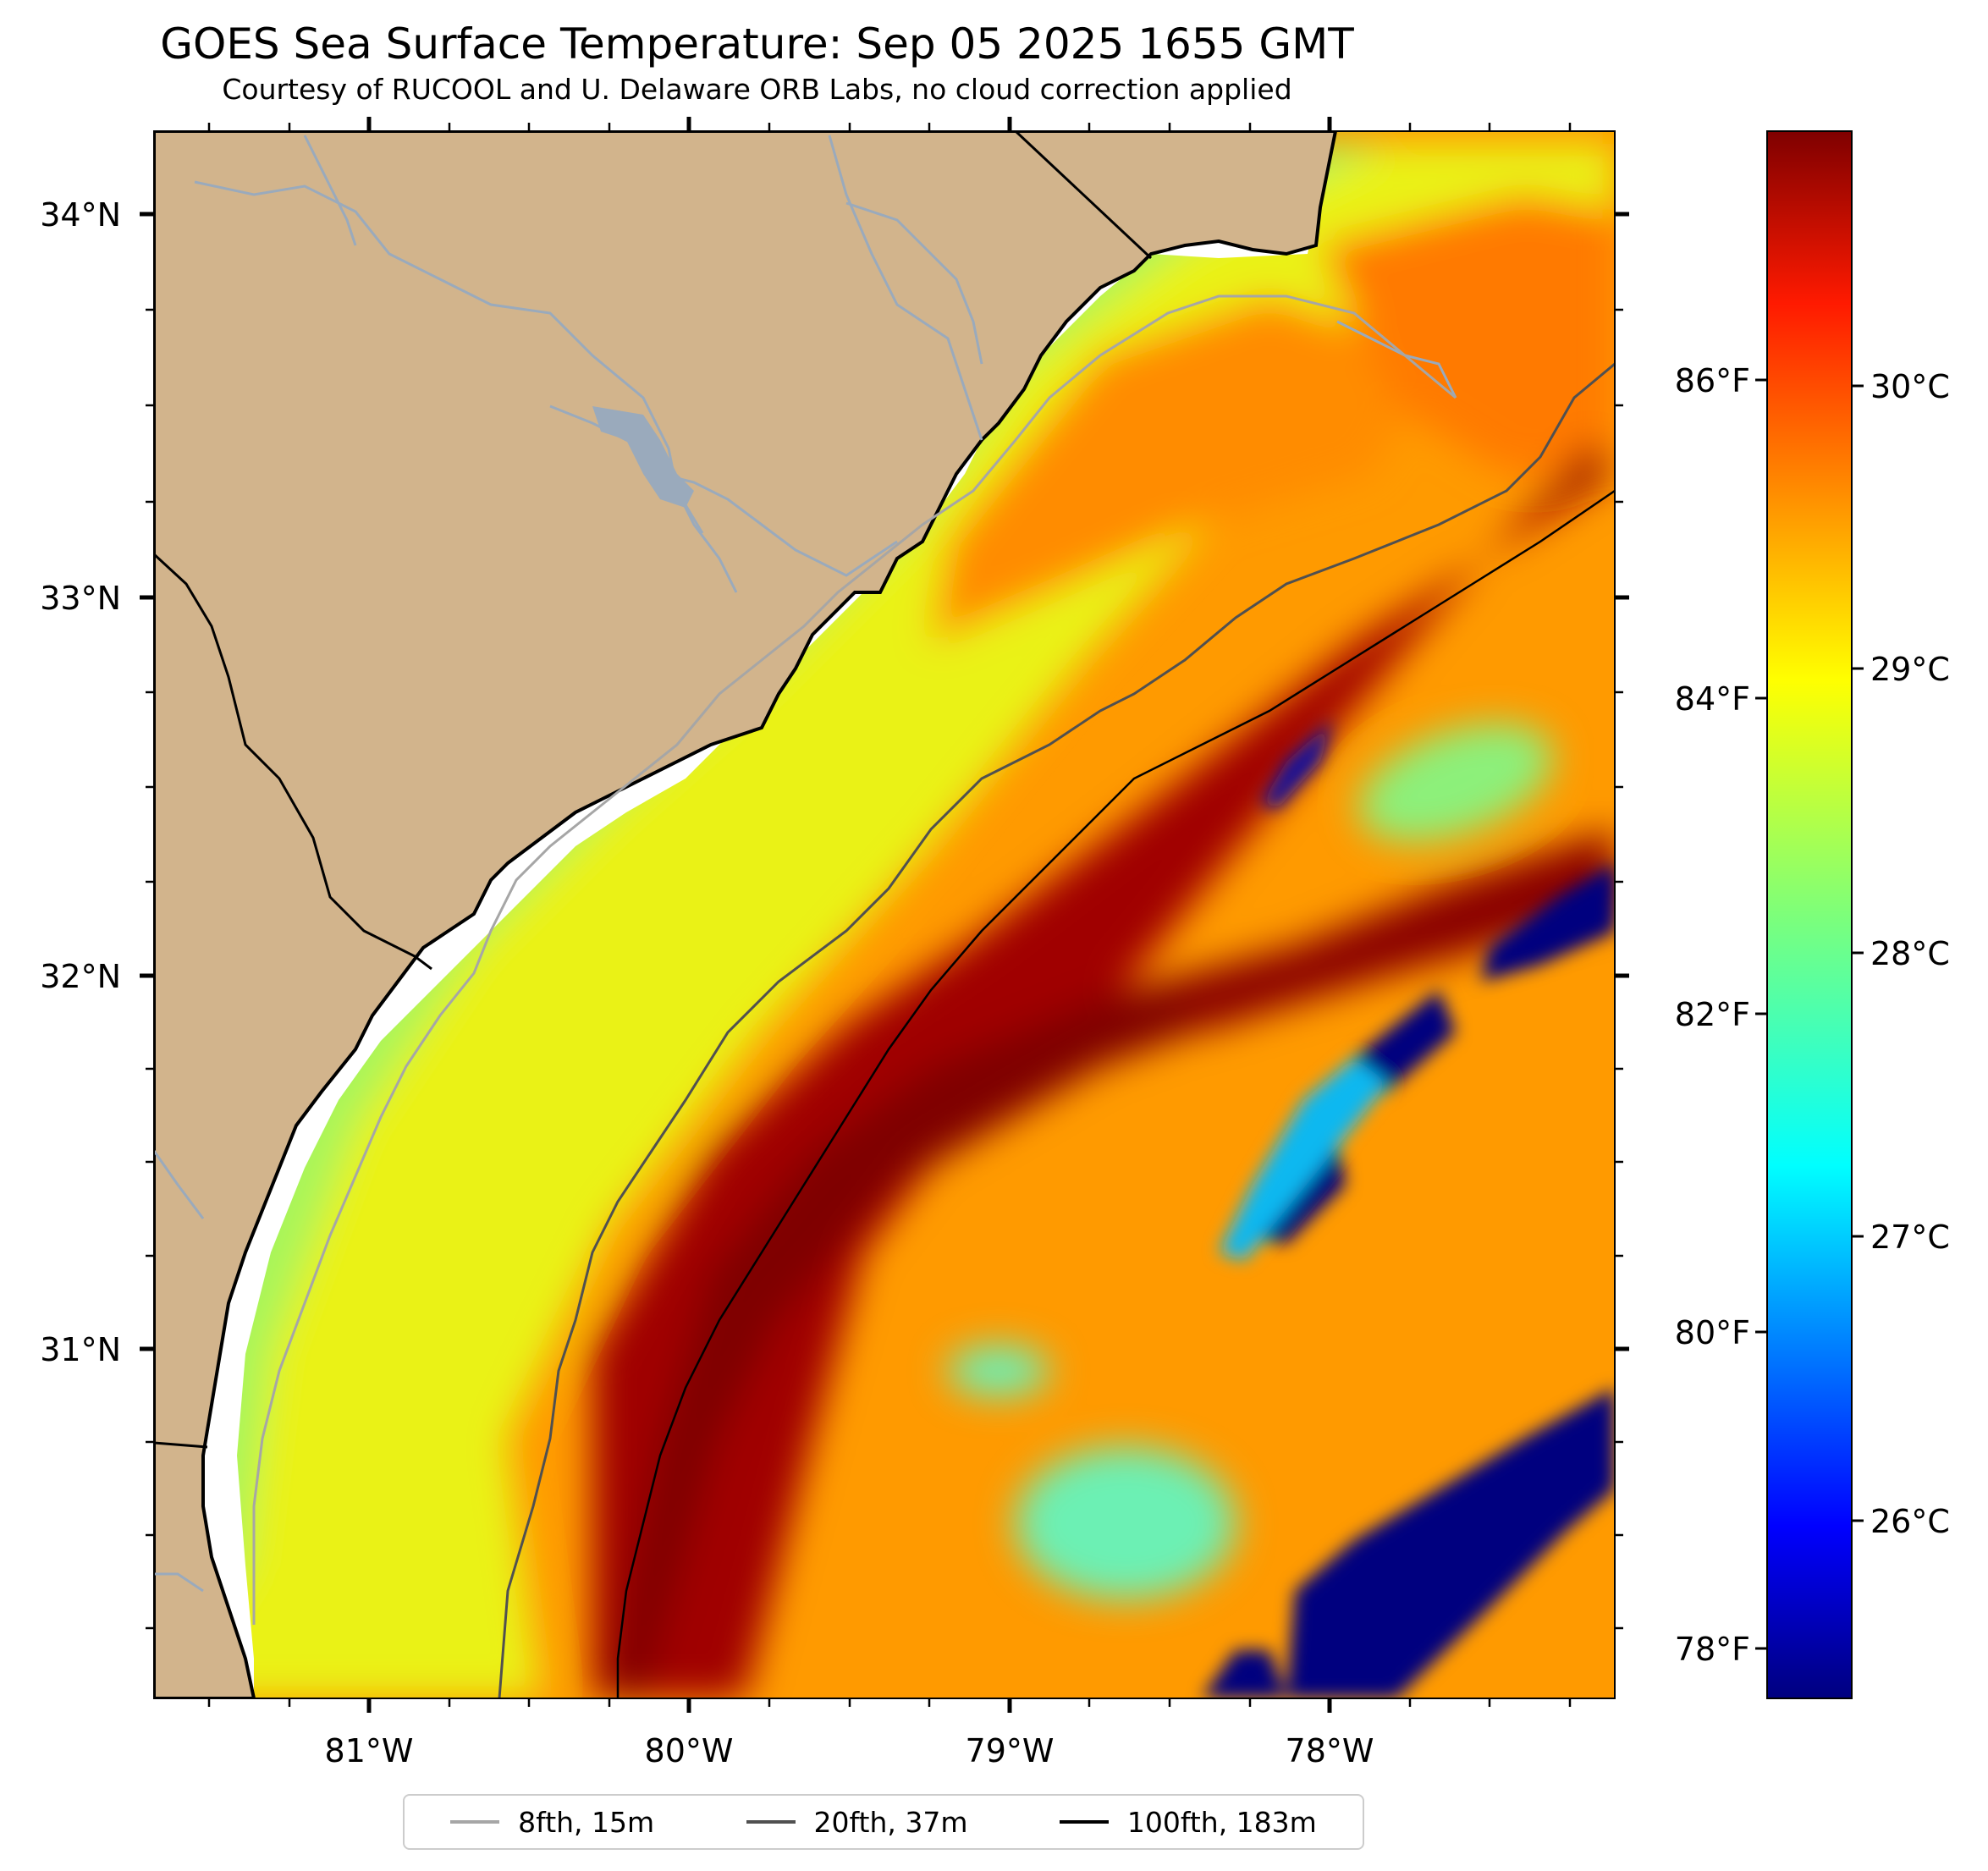 Image resolution: width=1988 pixels, height=1871 pixels. Describe the element at coordinates (1450, 1543) in the screenshot. I see `cold-patch-southeast` at that location.